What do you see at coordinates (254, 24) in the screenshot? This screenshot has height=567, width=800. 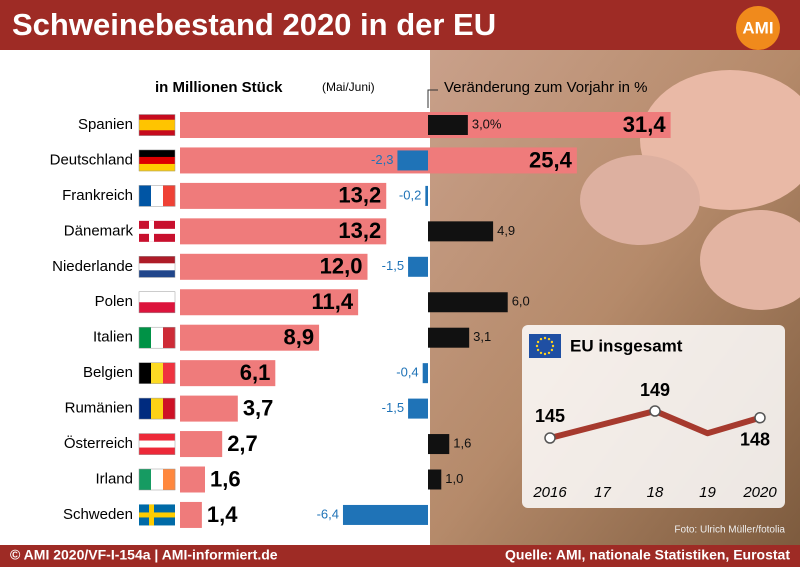 I see `title: Schweinebestand 2020 in der EU` at bounding box center [254, 24].